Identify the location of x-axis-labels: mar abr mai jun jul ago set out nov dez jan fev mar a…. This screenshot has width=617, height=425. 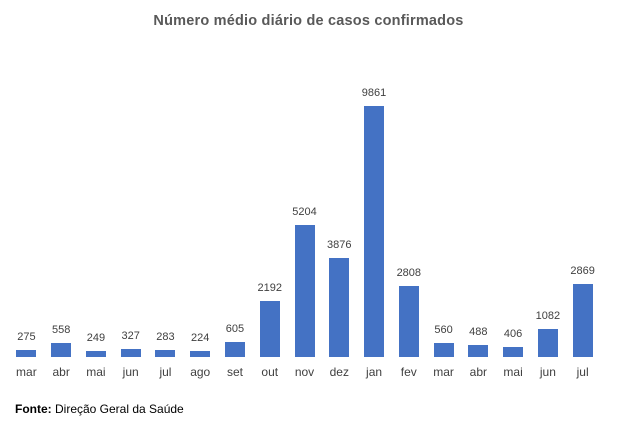
(304, 372).